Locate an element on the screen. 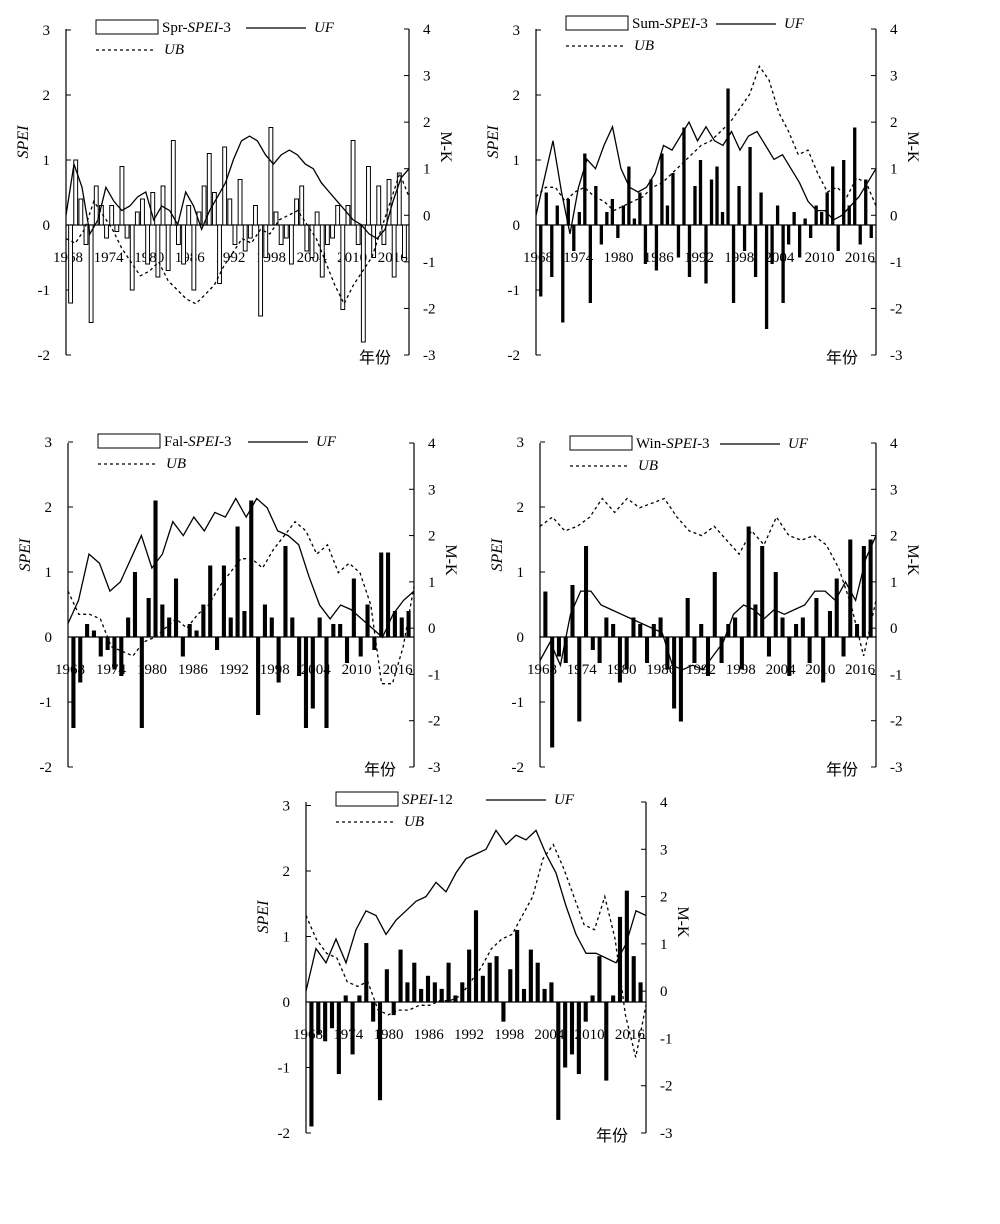 The width and height of the screenshot is (1000, 1224). uf-series-line is located at coordinates (476, 910).